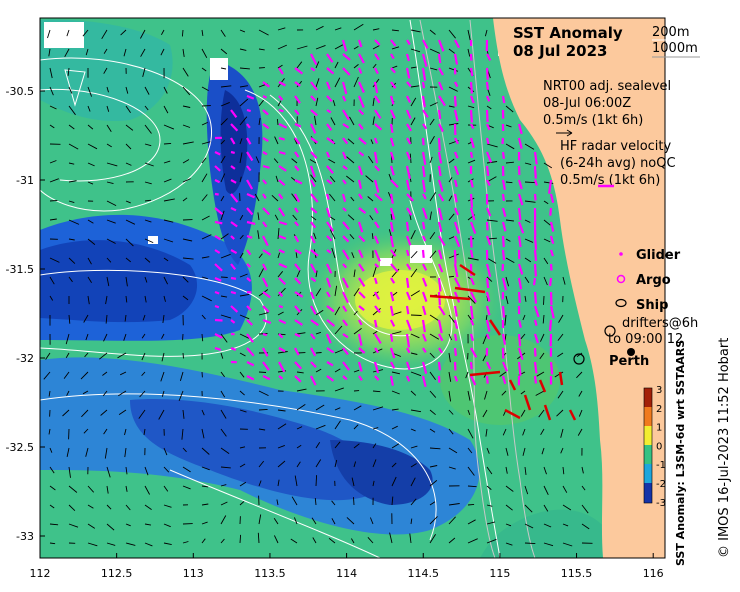 The width and height of the screenshot is (740, 592). What do you see at coordinates (346, 573) in the screenshot?
I see `x-tick-label: 114` at bounding box center [346, 573].